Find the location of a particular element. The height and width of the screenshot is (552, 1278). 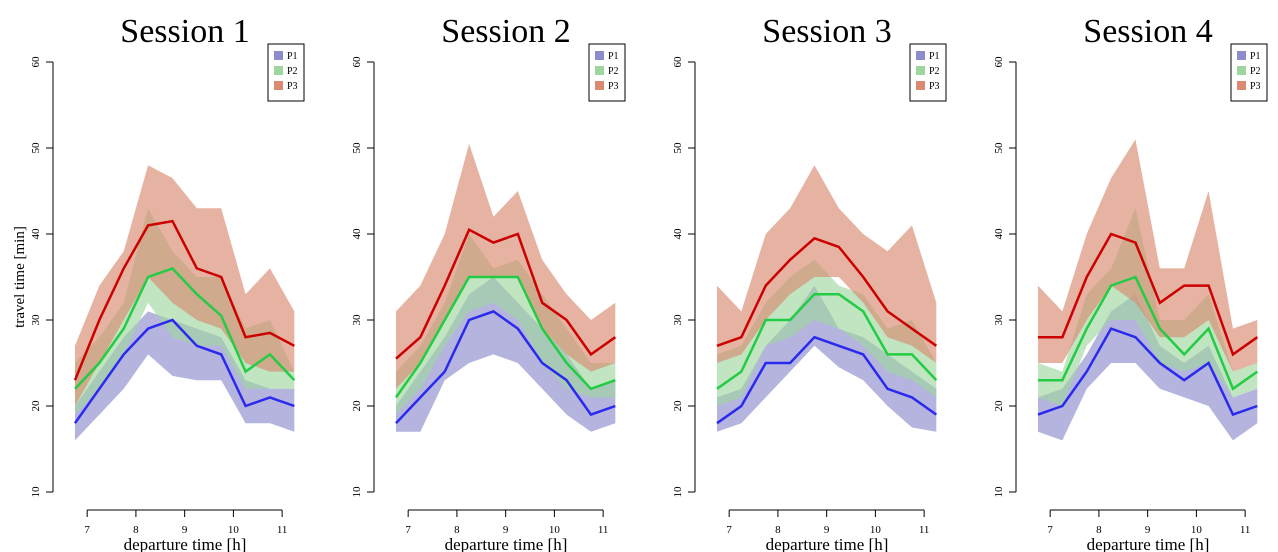

chart-title: Session 1 is located at coordinates (184, 31).